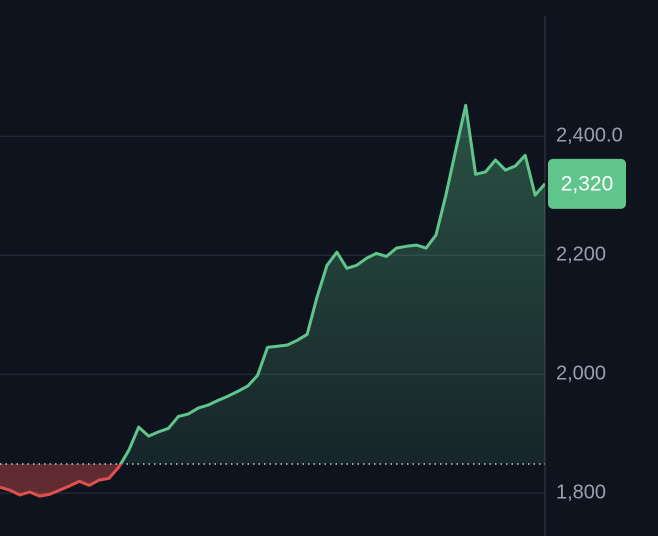 This screenshot has width=658, height=536. Describe the element at coordinates (581, 373) in the screenshot. I see `y-tick-label: 2,000` at that location.